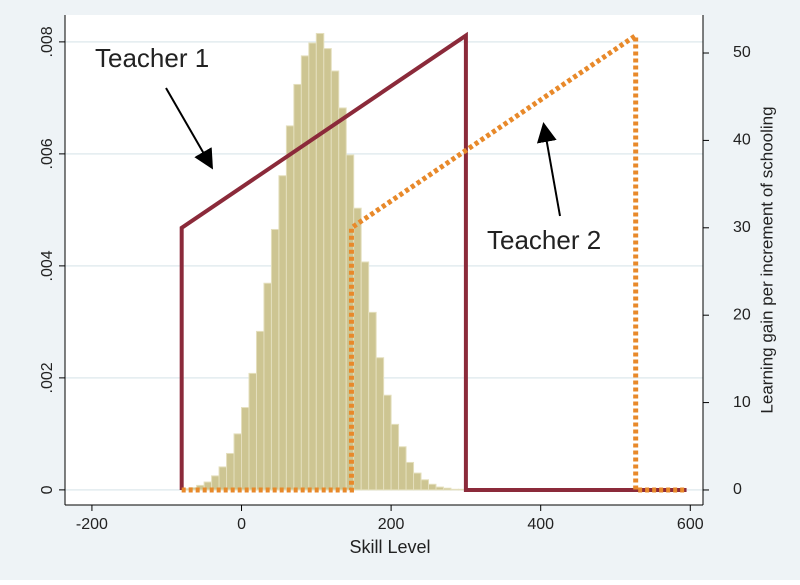 Image resolution: width=800 pixels, height=585 pixels. I want to click on y-tick-label: .004, so click(47, 265).